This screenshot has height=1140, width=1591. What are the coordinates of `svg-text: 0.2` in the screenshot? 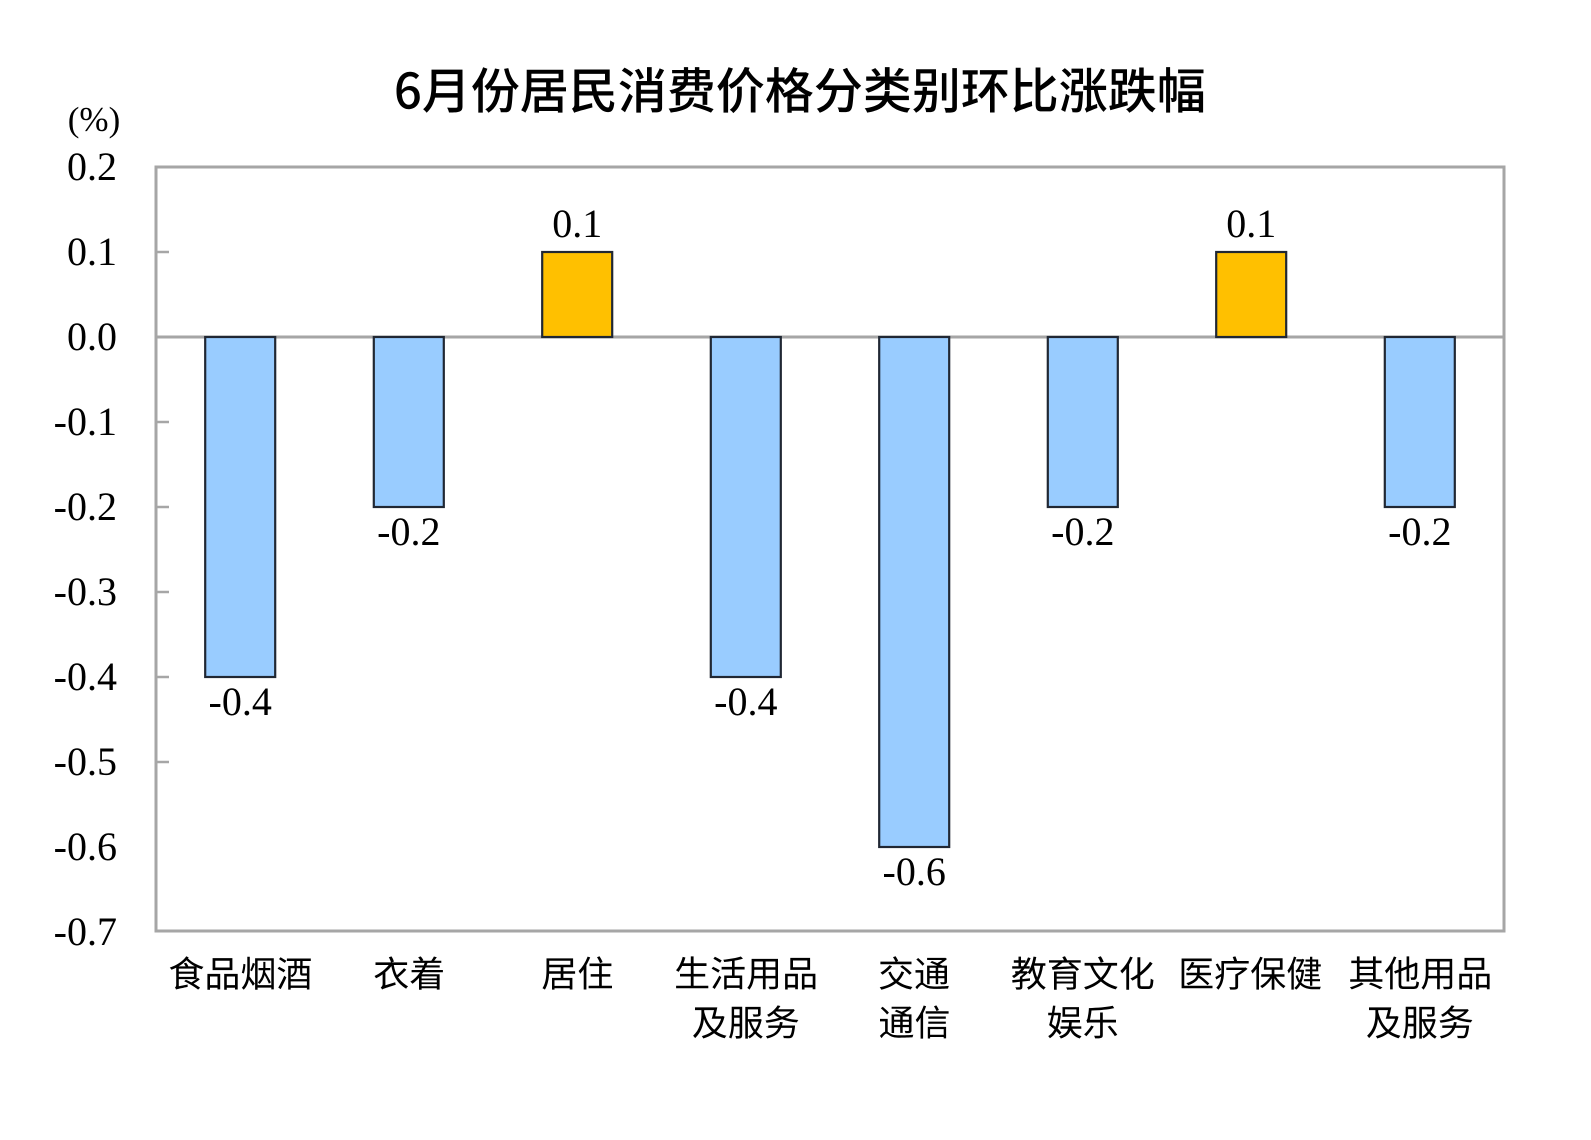 It's located at (92, 166).